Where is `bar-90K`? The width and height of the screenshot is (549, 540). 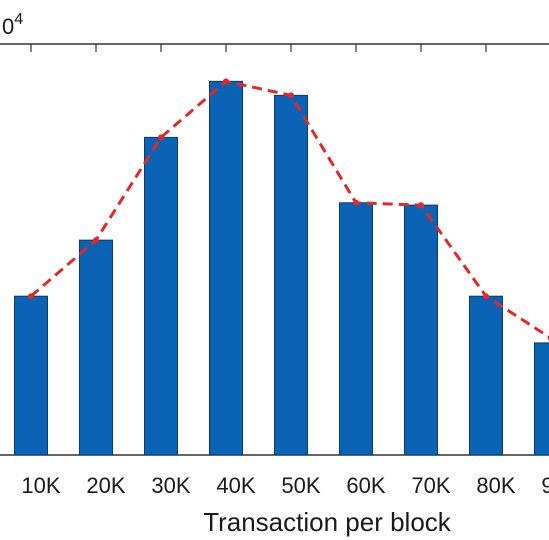
bar-90K is located at coordinates (541, 399).